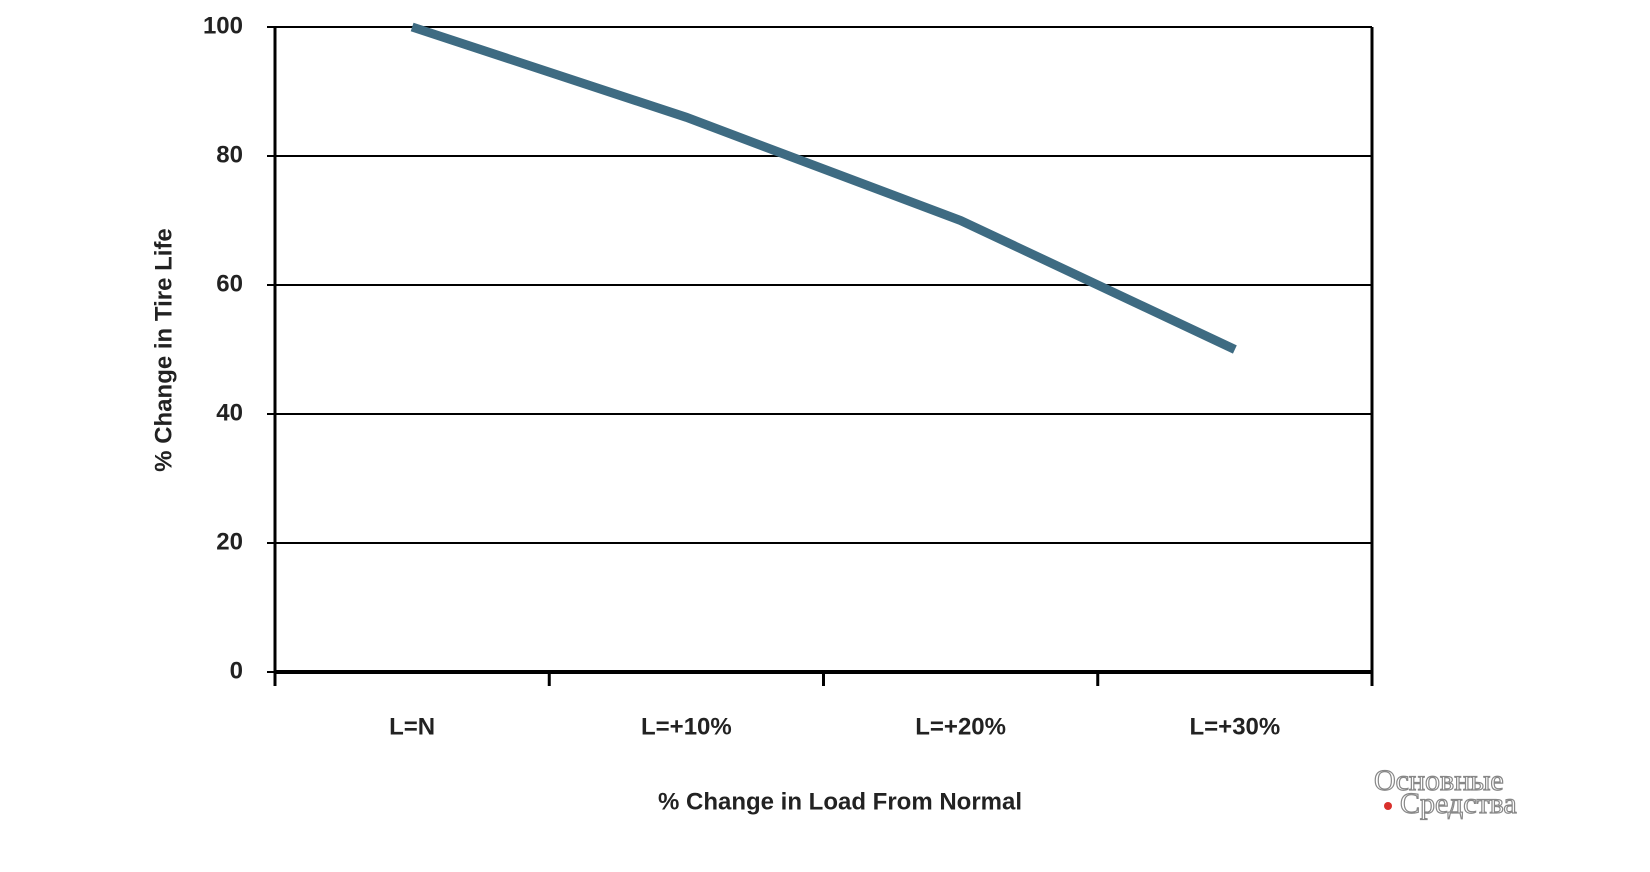 Image resolution: width=1650 pixels, height=872 pixels. Describe the element at coordinates (1235, 726) in the screenshot. I see `x-tick-label: L=+30%` at that location.